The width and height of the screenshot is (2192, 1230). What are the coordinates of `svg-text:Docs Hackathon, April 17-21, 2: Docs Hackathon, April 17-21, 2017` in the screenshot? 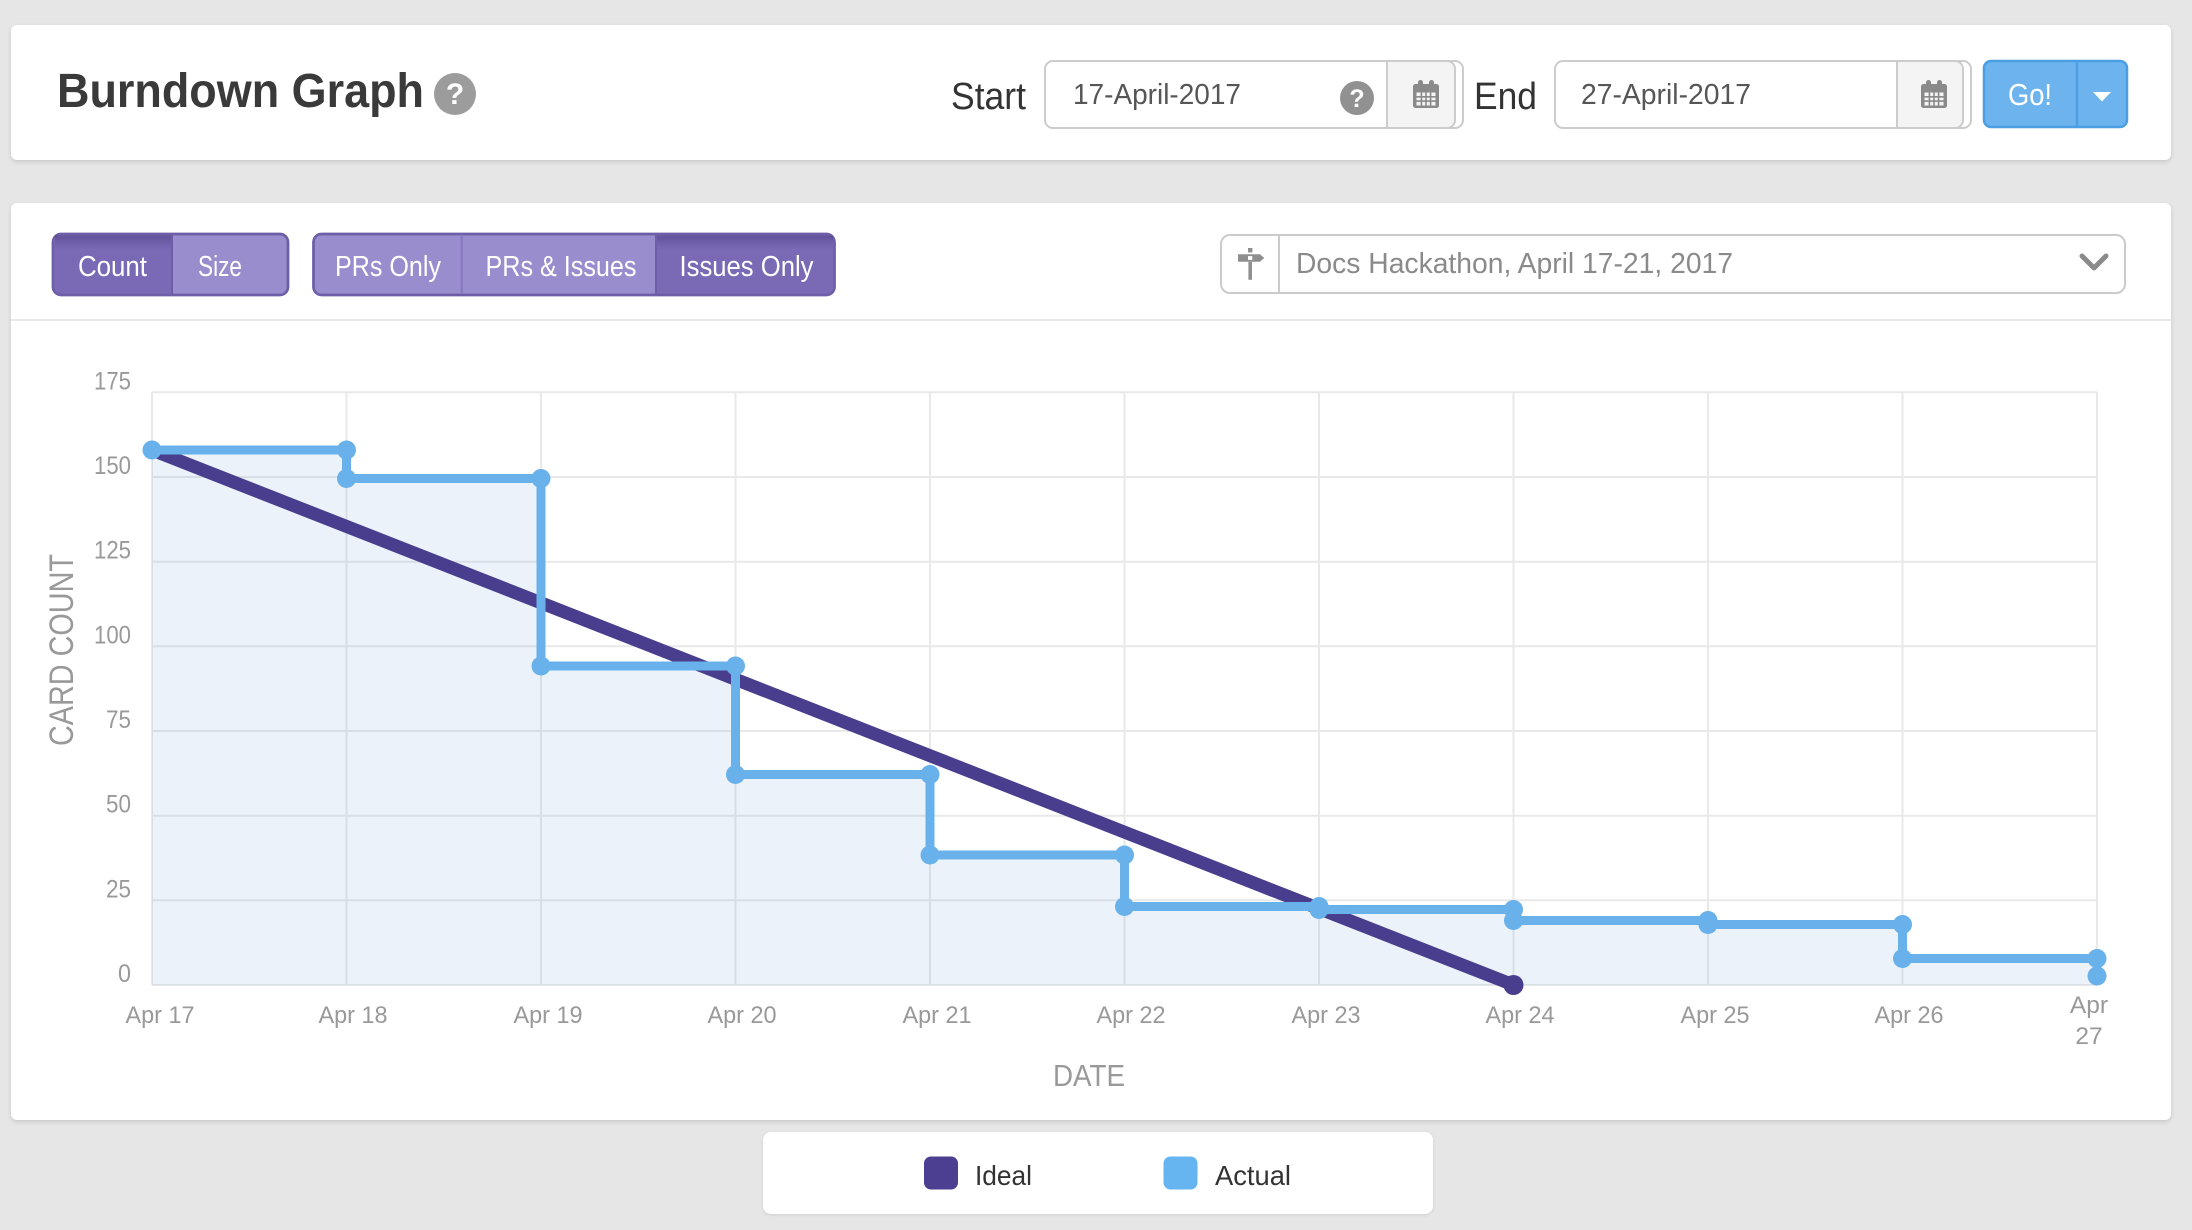 It's located at (1514, 264).